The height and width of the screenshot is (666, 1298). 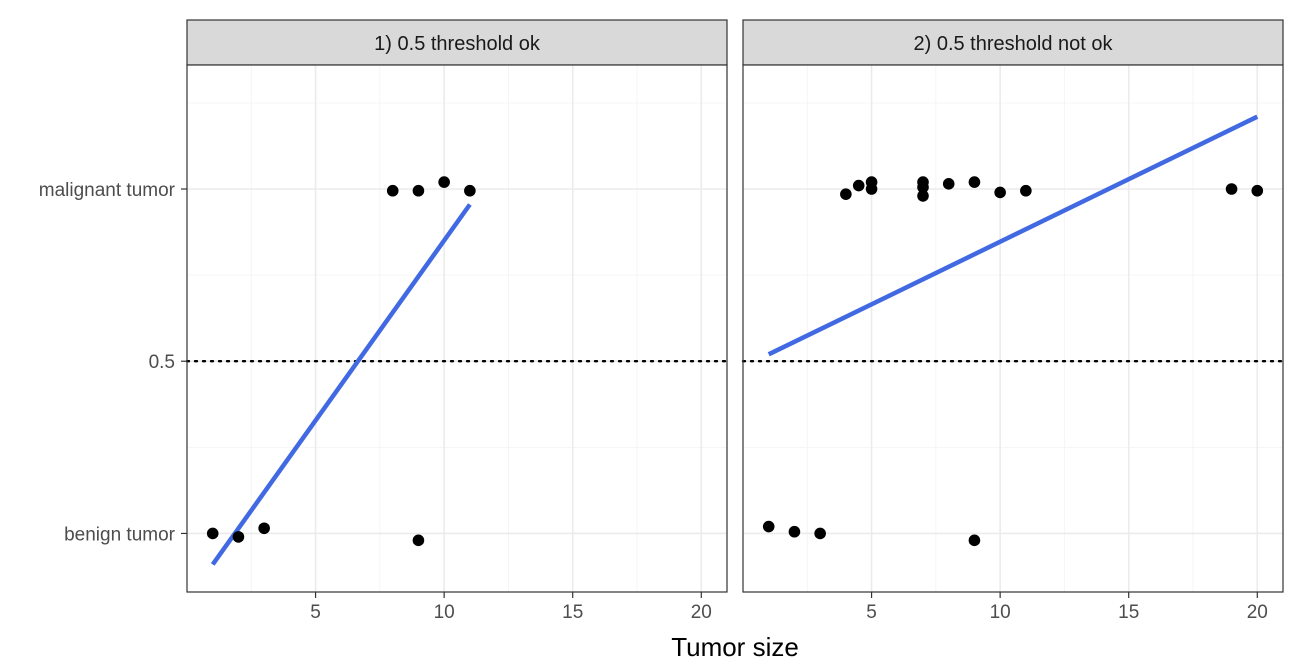 I want to click on y-tick-label: 0.5, so click(x=162, y=362).